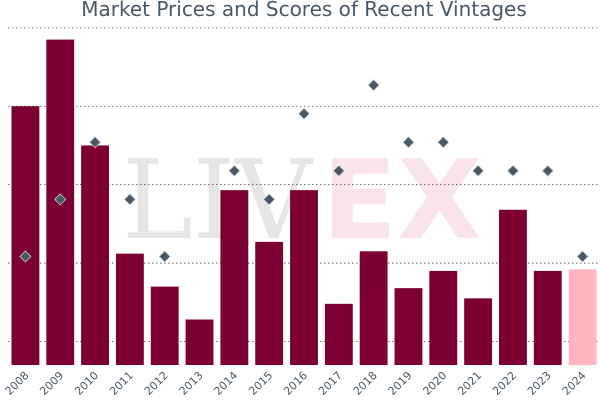 Image resolution: width=600 pixels, height=403 pixels. Describe the element at coordinates (95, 142) in the screenshot. I see `score-marker-2010` at that location.